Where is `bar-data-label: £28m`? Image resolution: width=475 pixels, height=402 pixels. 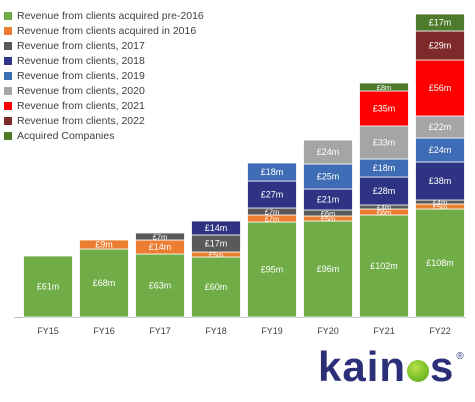 bar-data-label: £28m is located at coordinates (384, 191).